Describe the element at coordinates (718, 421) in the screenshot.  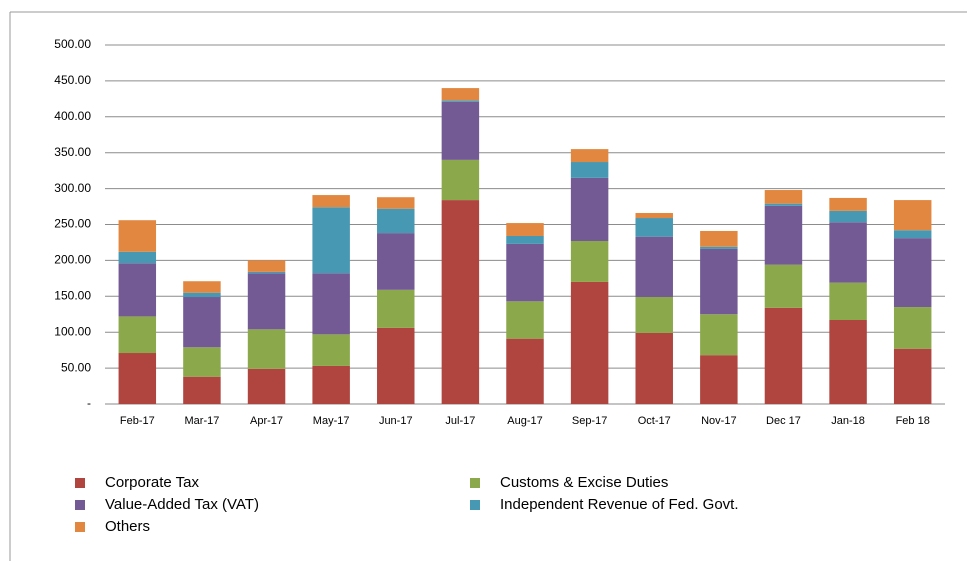
I see `x-tick-label: Nov-17` at that location.